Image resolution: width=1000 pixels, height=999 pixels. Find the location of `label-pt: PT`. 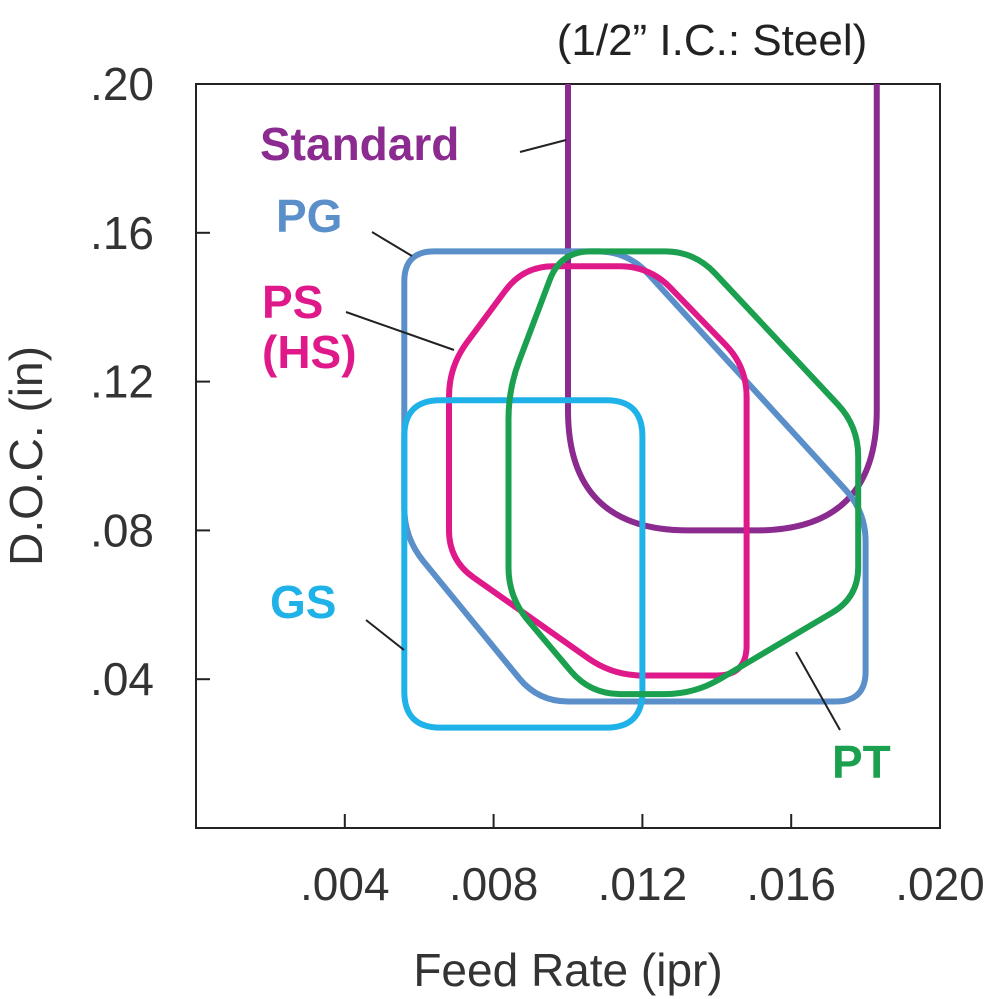

label-pt: PT is located at coordinates (861, 762).